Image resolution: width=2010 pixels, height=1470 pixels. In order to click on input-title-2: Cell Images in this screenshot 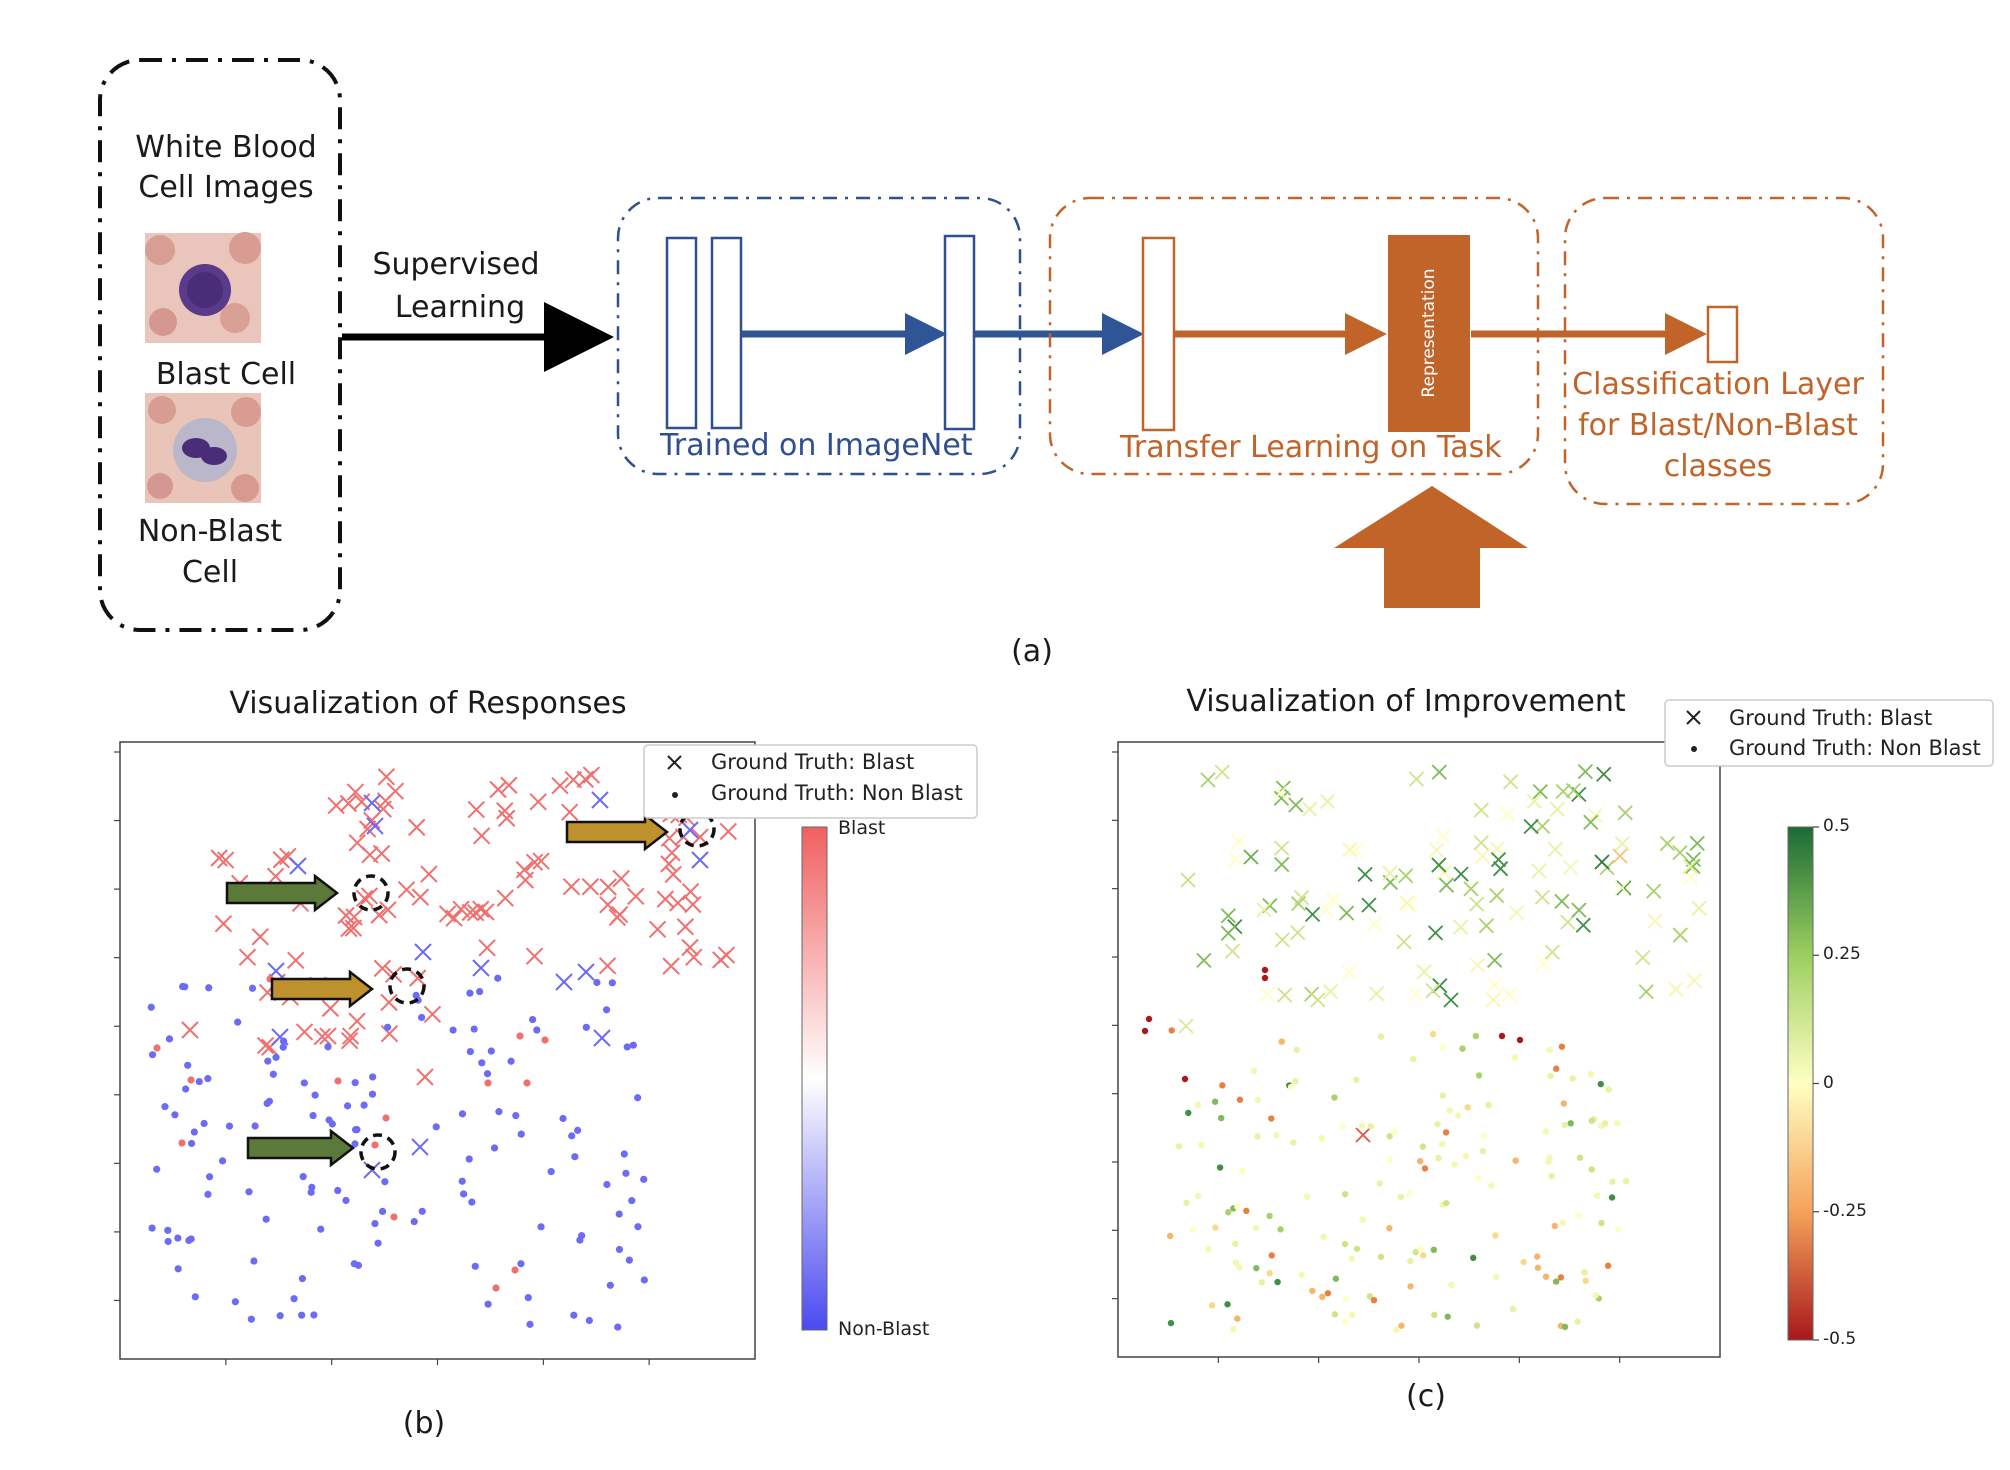, I will do `click(226, 187)`.